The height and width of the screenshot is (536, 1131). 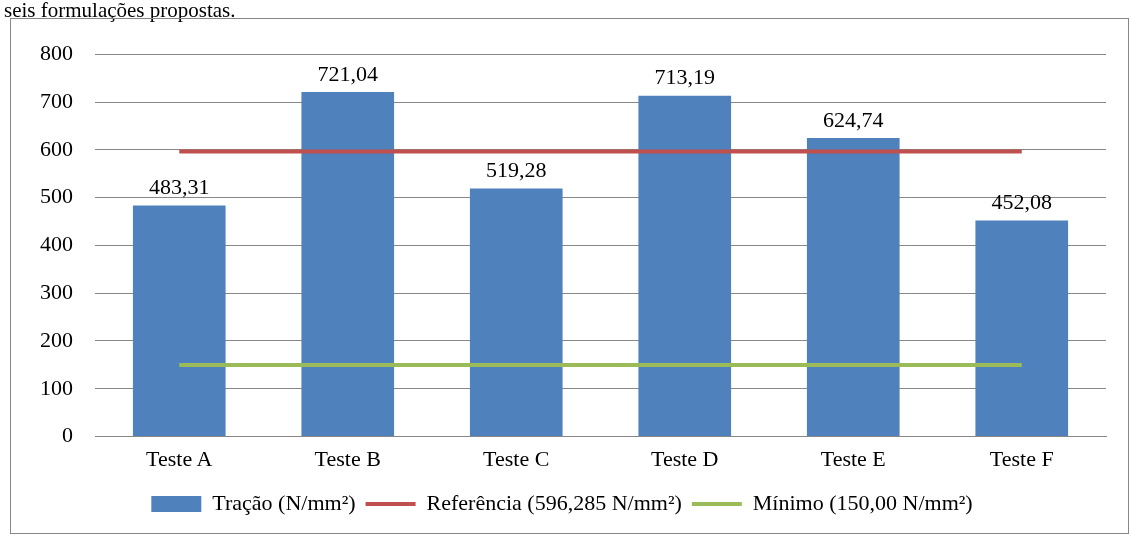 What do you see at coordinates (516, 170) in the screenshot?
I see `data-label: 519,28` at bounding box center [516, 170].